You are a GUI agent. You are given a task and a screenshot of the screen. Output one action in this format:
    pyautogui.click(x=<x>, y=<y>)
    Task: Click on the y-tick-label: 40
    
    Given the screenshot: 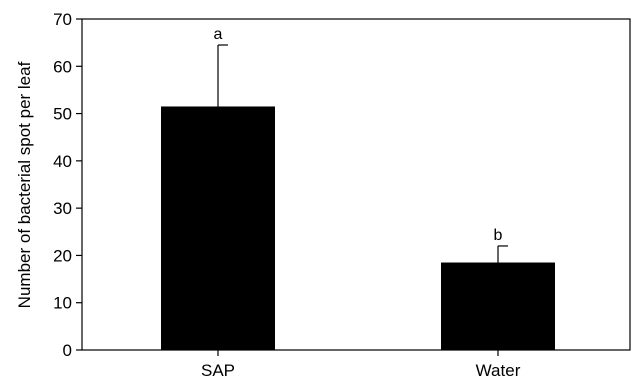 What is the action you would take?
    pyautogui.click(x=62, y=161)
    